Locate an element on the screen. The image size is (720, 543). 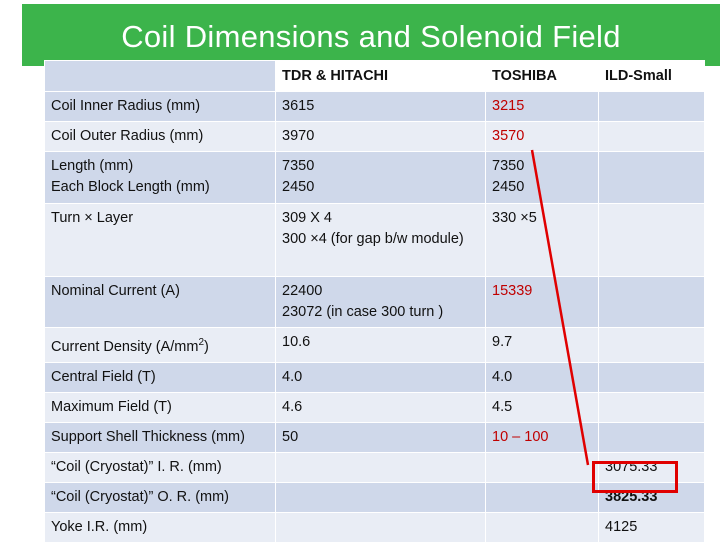
table-header-row: TDR & HITACHI TOSHIBA ILD-Small is located at coordinates (374, 76).